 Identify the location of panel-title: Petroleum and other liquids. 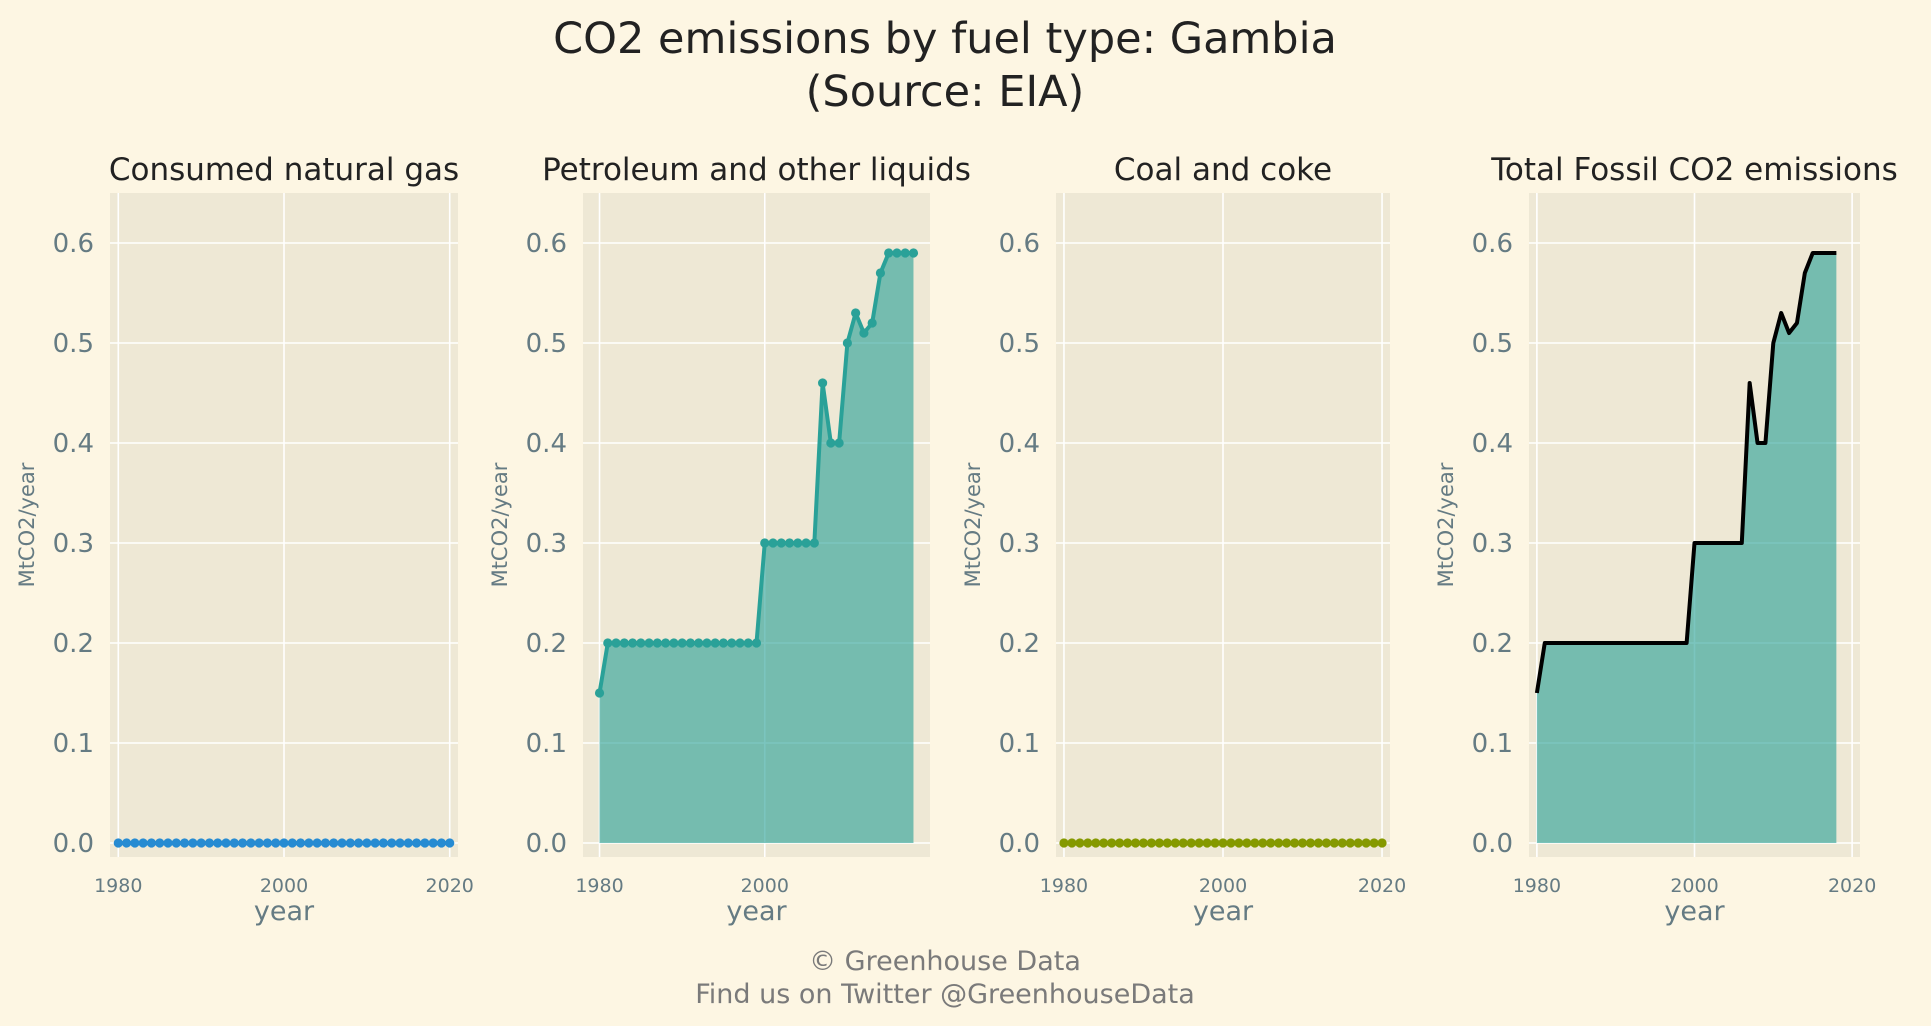
(756, 170).